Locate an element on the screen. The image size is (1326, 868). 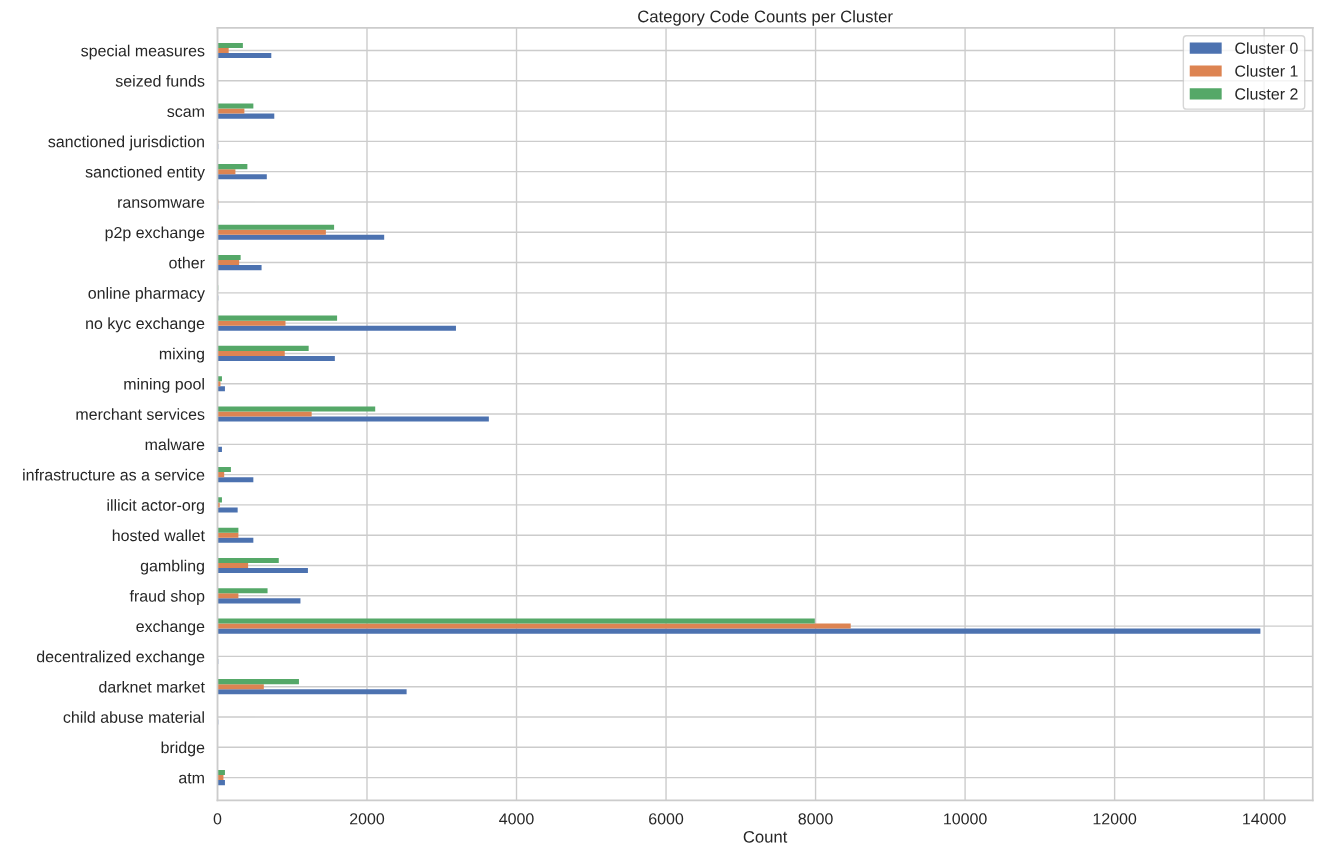
y-tick-label: child abuse material is located at coordinates (133, 717).